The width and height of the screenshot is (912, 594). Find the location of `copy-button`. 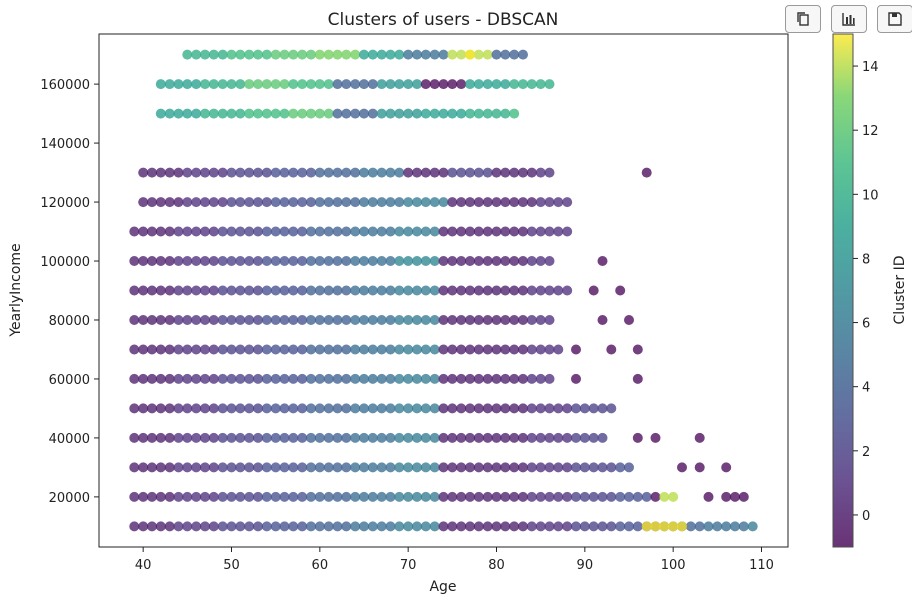

copy-button is located at coordinates (803, 19).